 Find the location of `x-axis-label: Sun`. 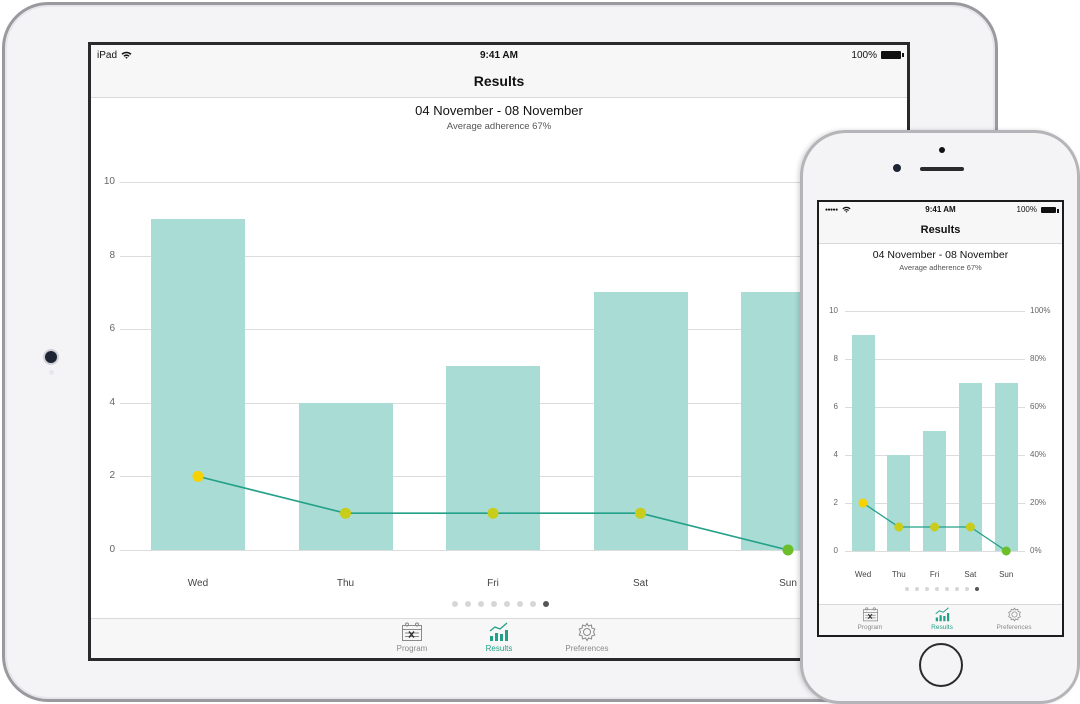

x-axis-label: Sun is located at coordinates (788, 583).